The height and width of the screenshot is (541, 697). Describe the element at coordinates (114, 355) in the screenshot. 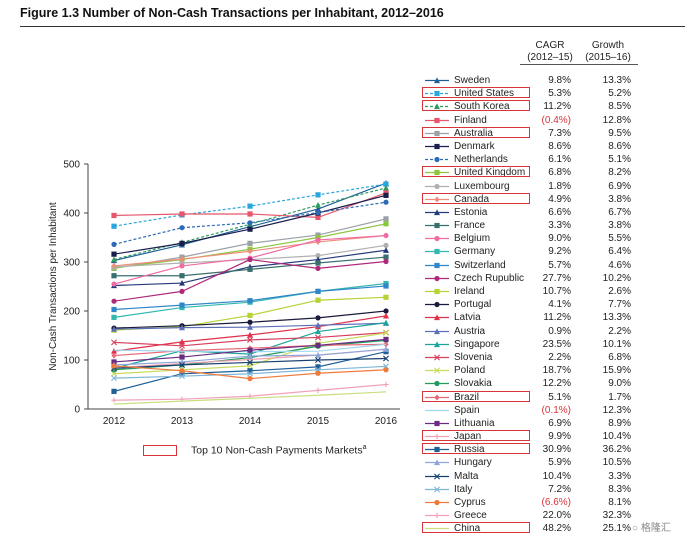

I see `data-point-brazil` at that location.